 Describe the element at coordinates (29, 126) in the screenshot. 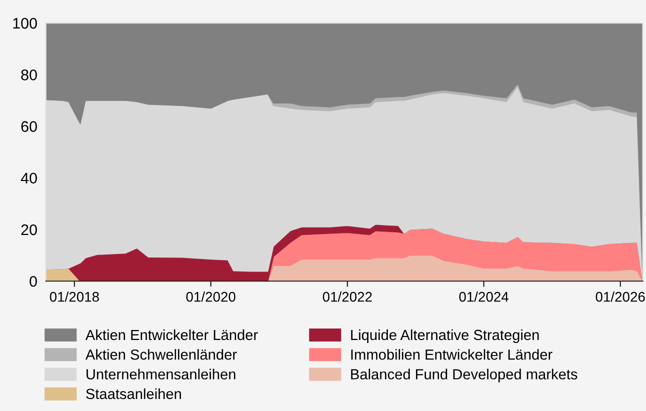

I see `y-tick-label: 60` at that location.